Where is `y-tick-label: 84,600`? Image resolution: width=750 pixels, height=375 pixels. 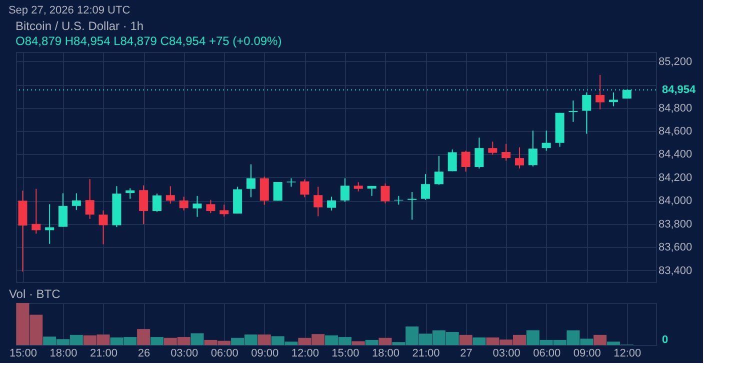 y-tick-label: 84,600 is located at coordinates (675, 131).